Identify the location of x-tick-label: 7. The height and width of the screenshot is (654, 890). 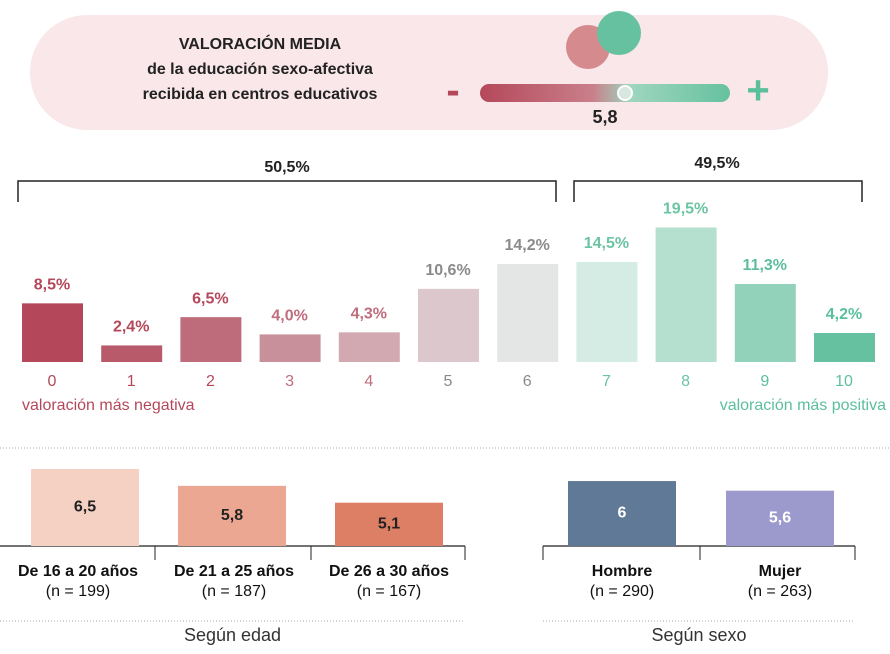
(606, 381).